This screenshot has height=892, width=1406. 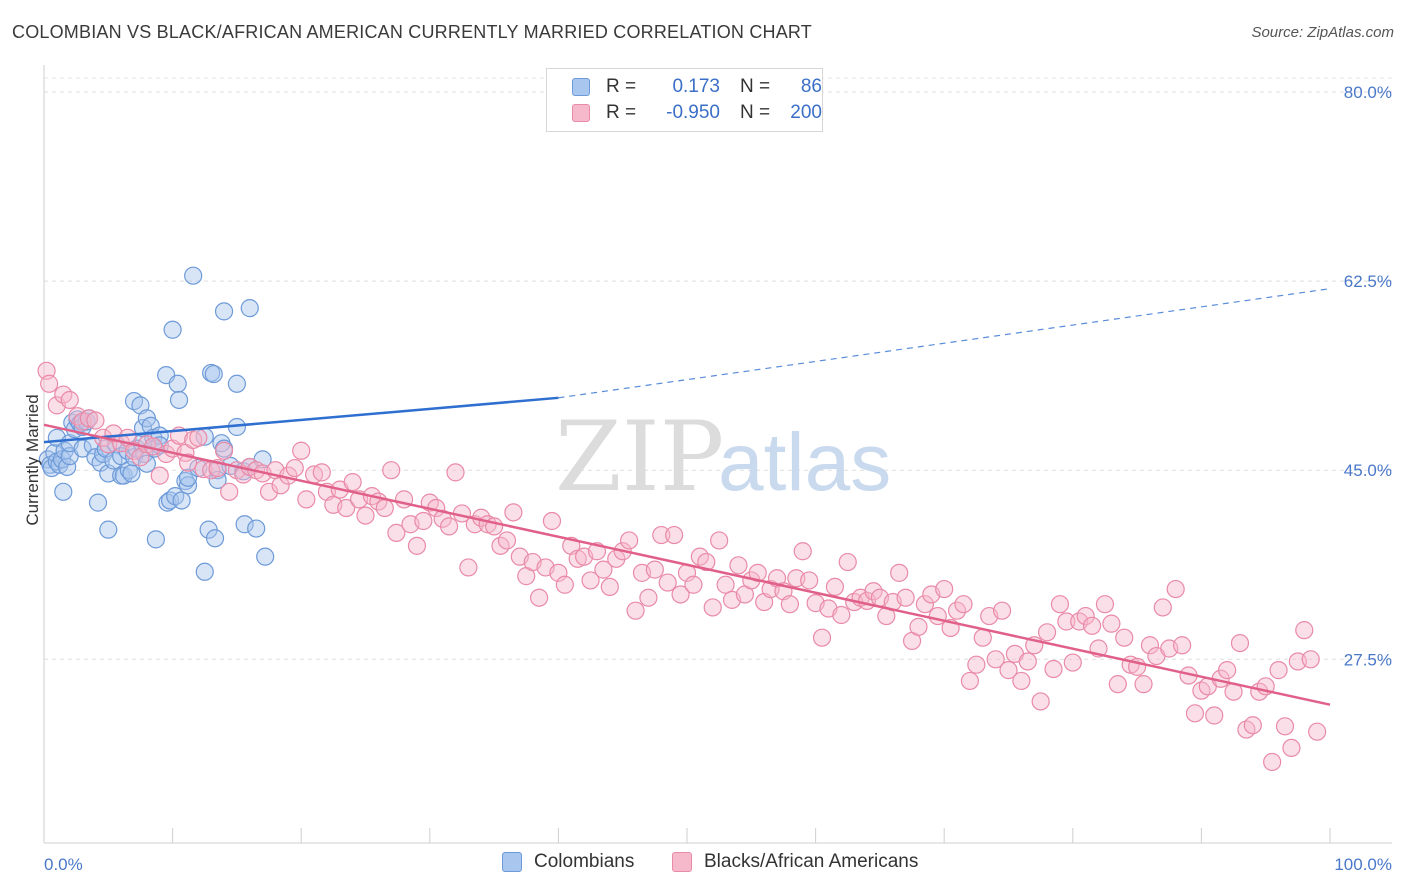 I want to click on x-tick-labels: 0.0% 100.0%, so click(x=718, y=864).